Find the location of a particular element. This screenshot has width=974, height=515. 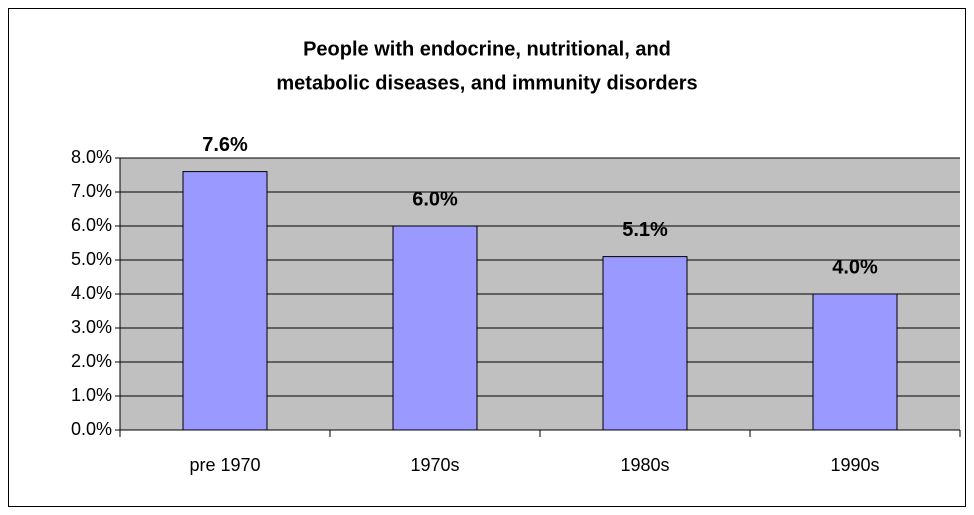

chart-title: People with endocrine, nutritional, and is located at coordinates (487, 49).